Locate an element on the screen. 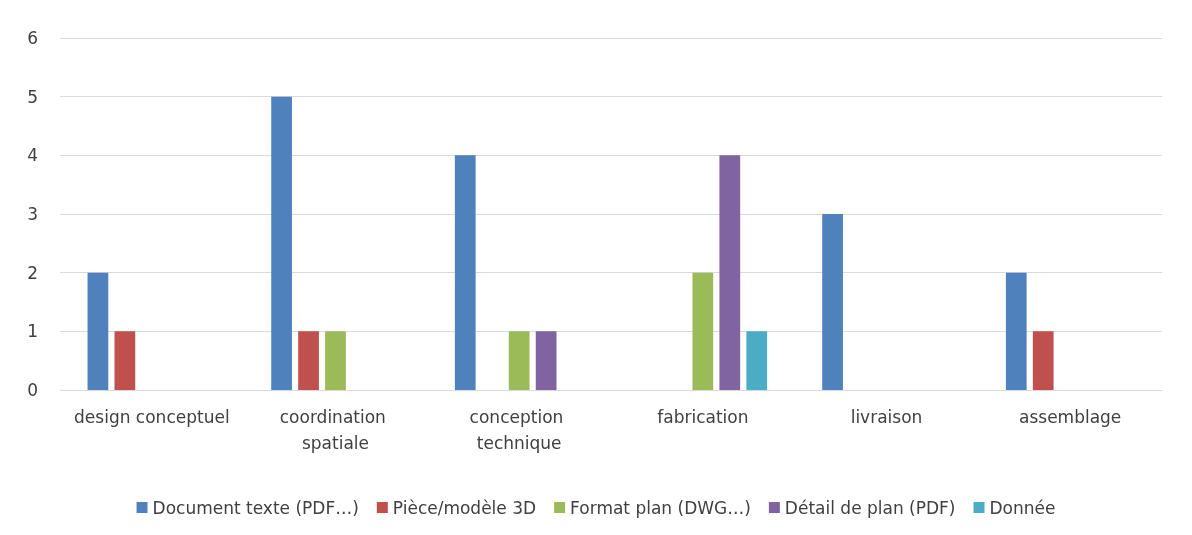  x-tick-label: design conceptuel is located at coordinates (152, 417).